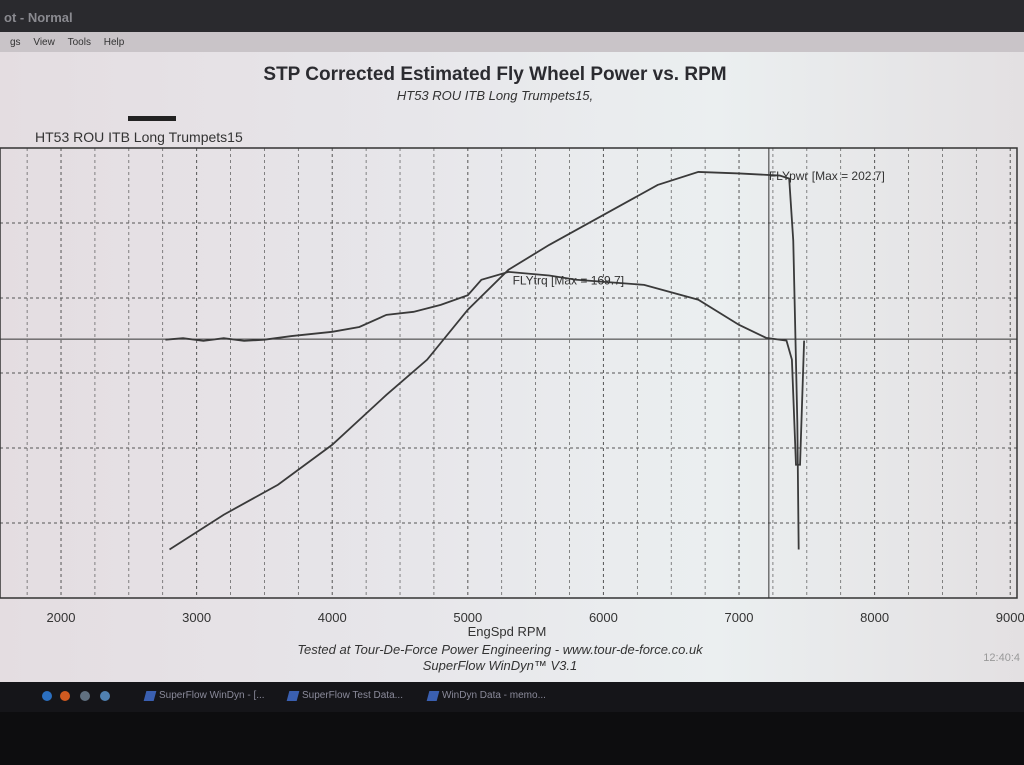 Image resolution: width=1024 pixels, height=765 pixels. What do you see at coordinates (61, 617) in the screenshot?
I see `x-tick-label: 2000` at bounding box center [61, 617].